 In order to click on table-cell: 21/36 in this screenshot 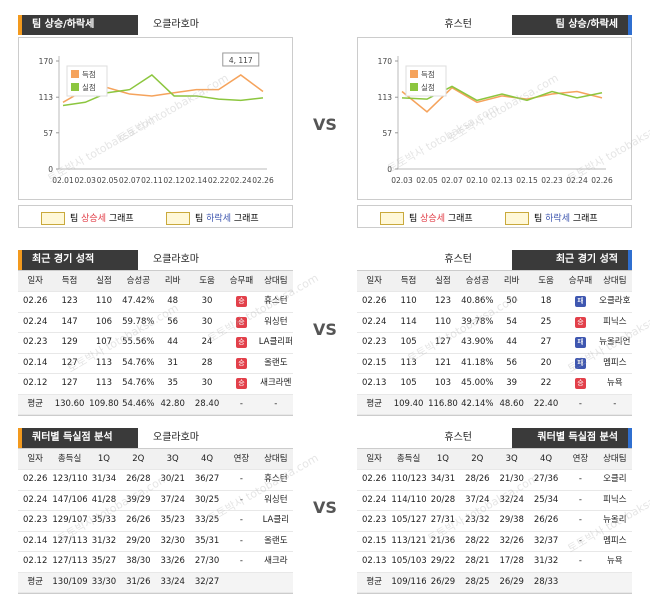, I will do `click(443, 541)`.